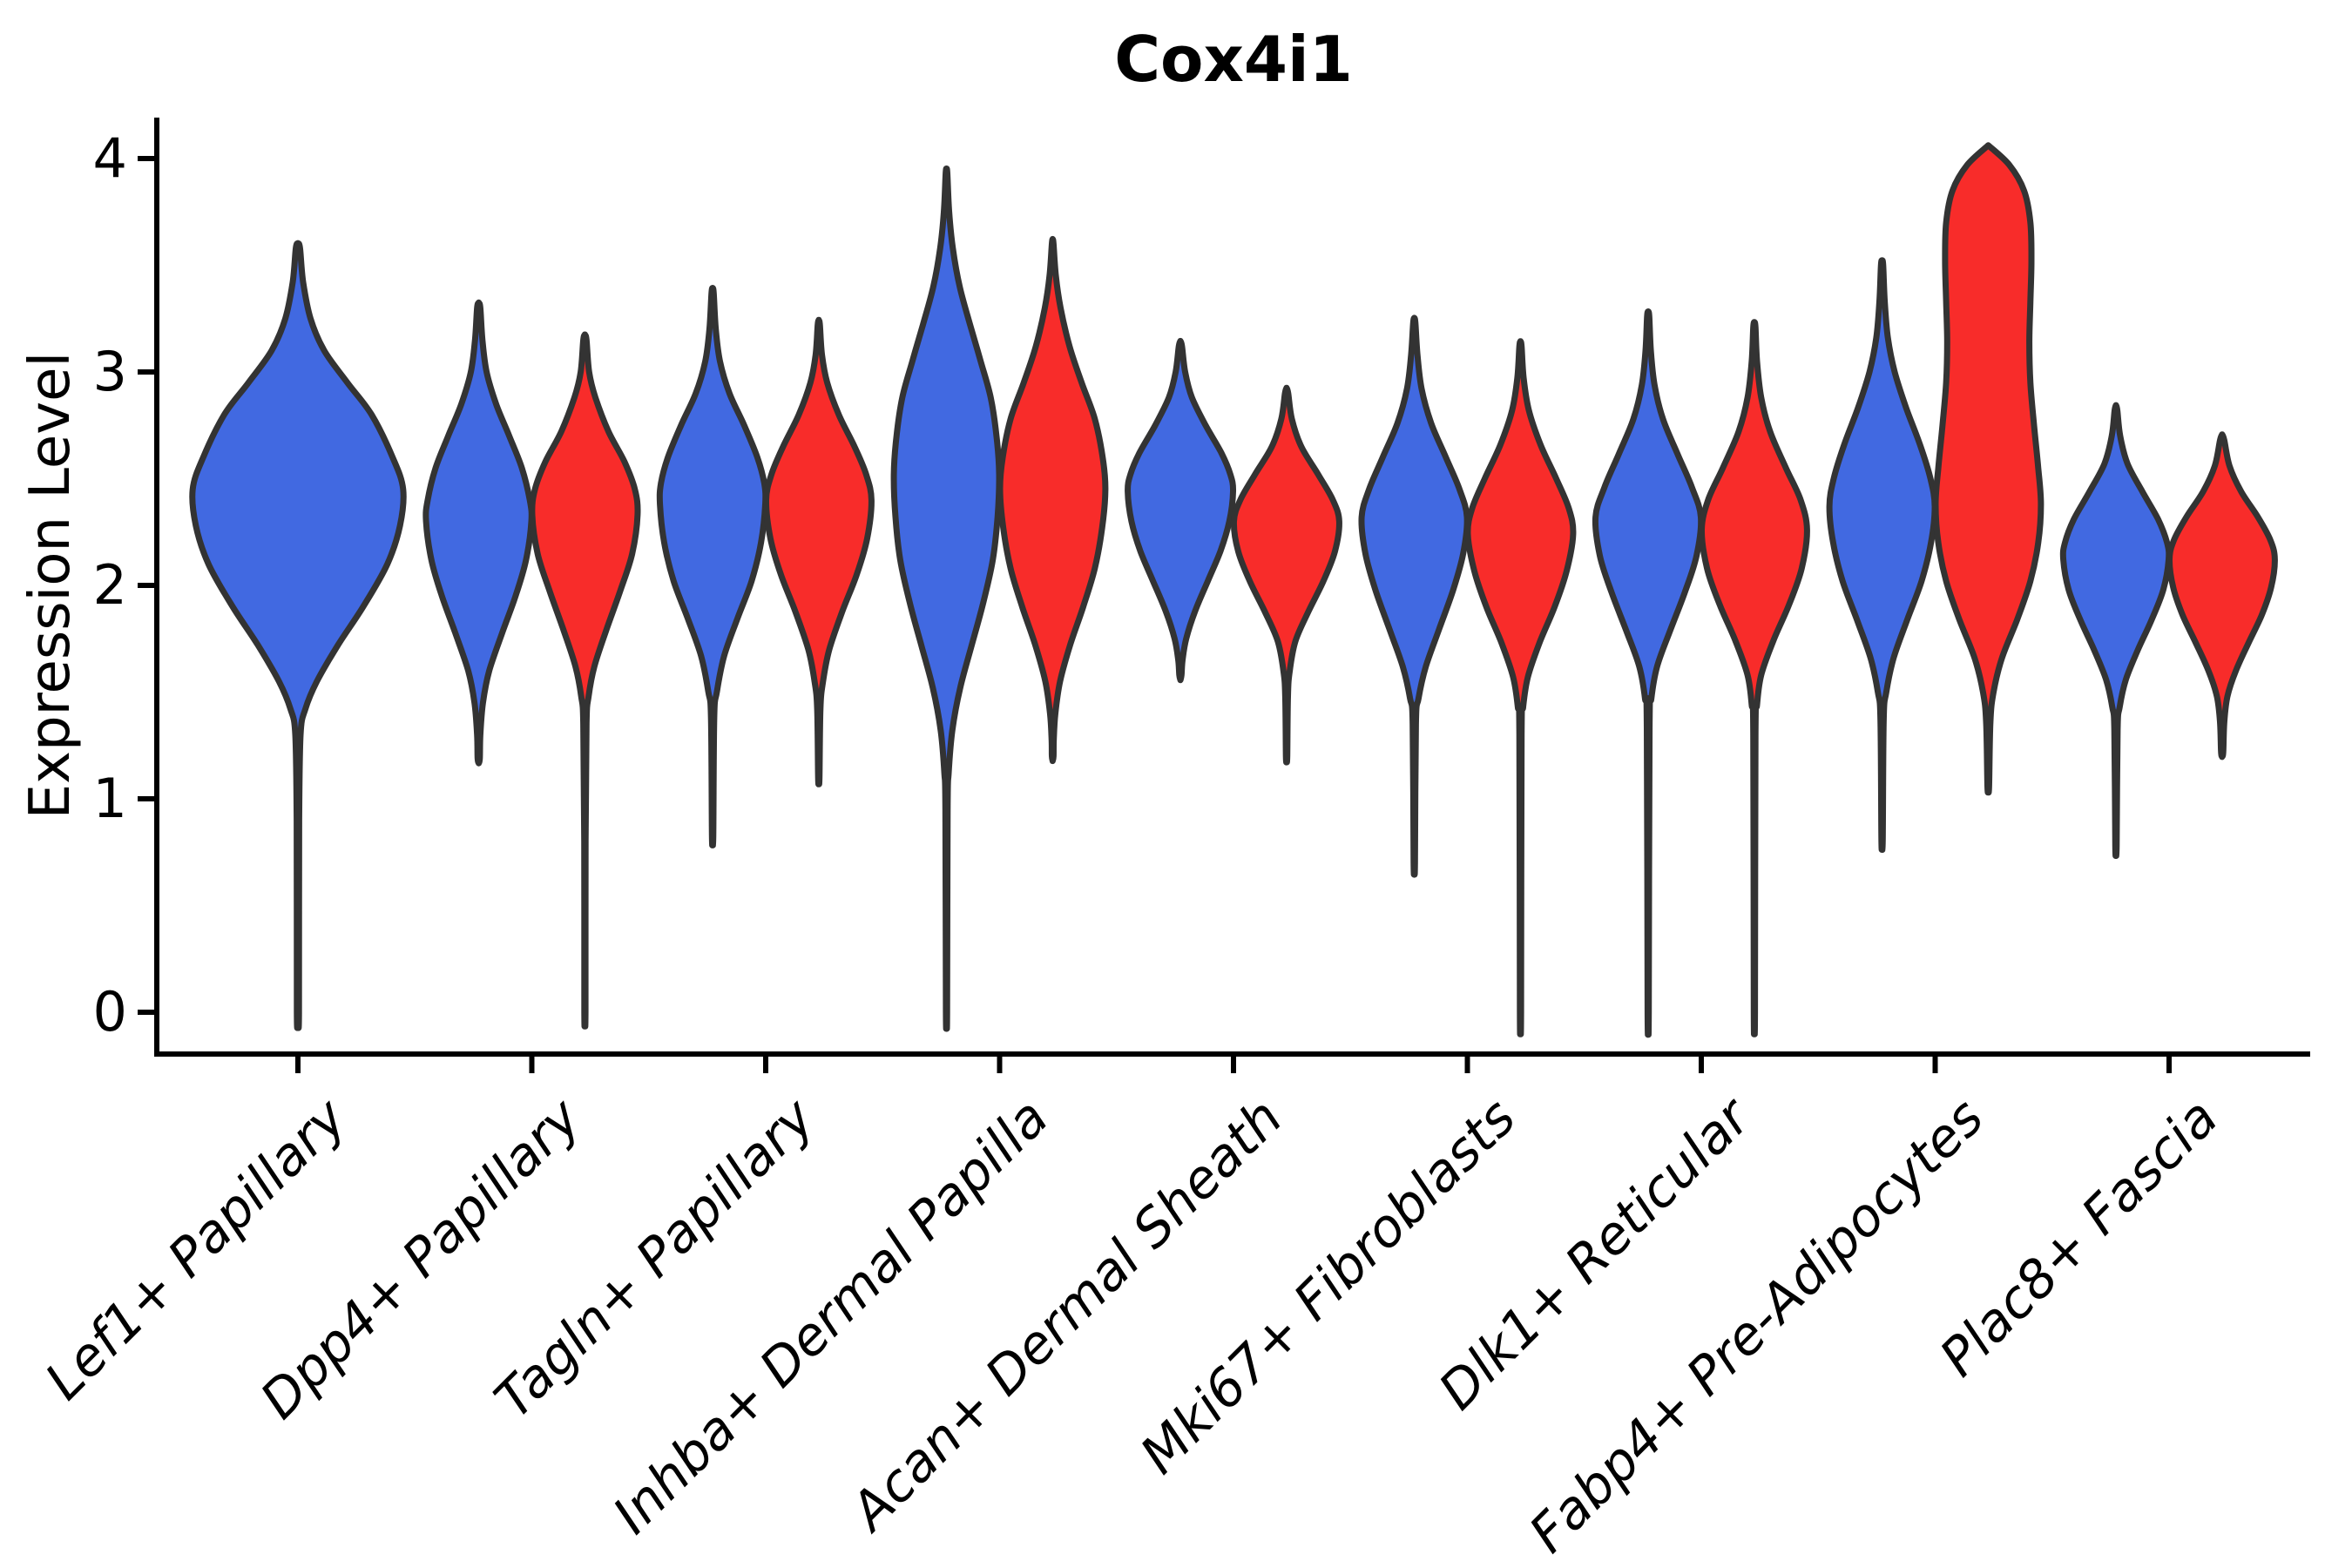  What do you see at coordinates (1988, 469) in the screenshot?
I see `violin-fabp4-pre-adipocytes-red` at bounding box center [1988, 469].